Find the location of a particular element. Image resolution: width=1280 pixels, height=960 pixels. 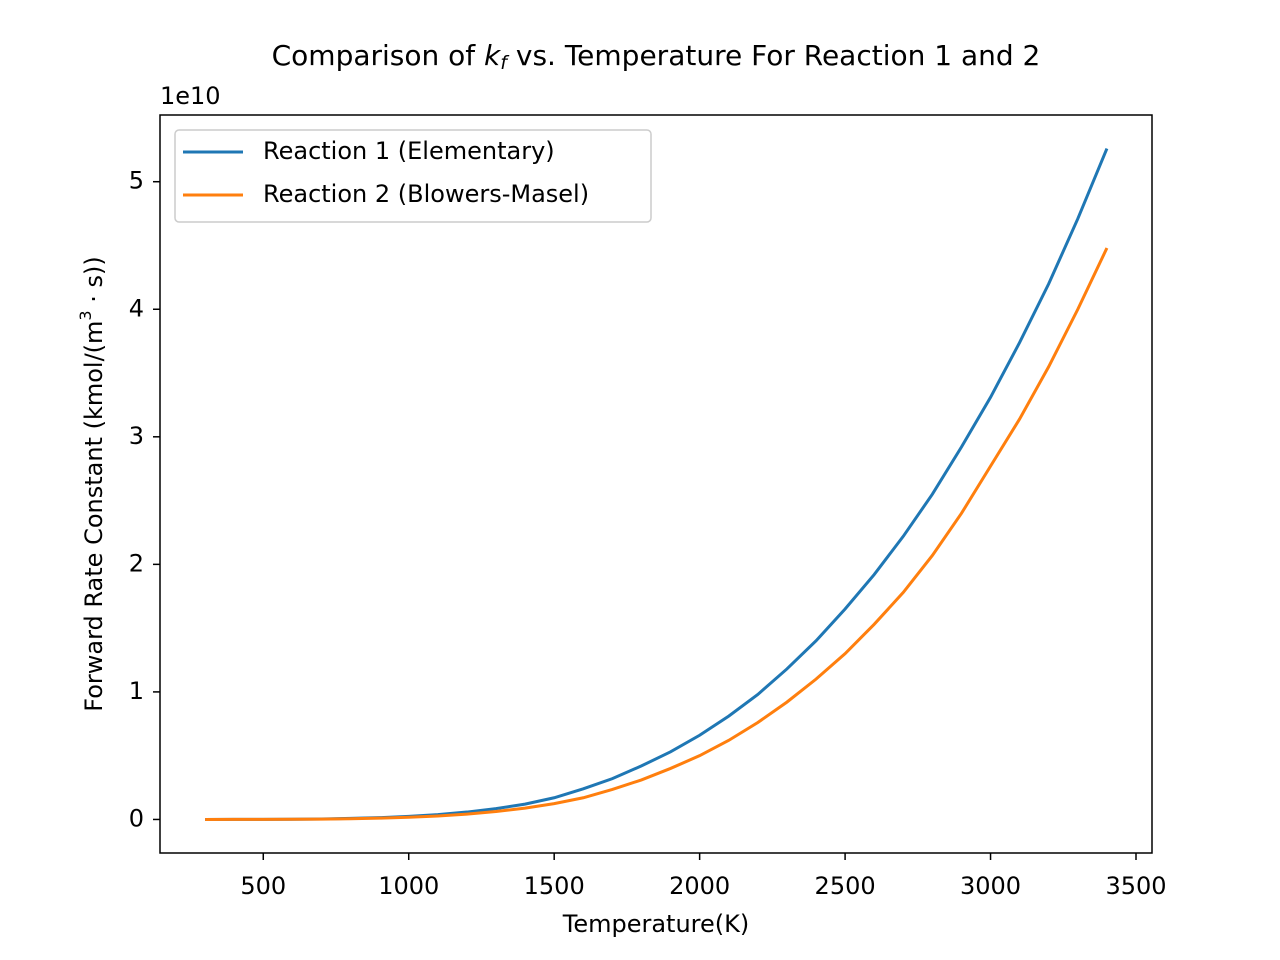

legend-box is located at coordinates (413, 176).